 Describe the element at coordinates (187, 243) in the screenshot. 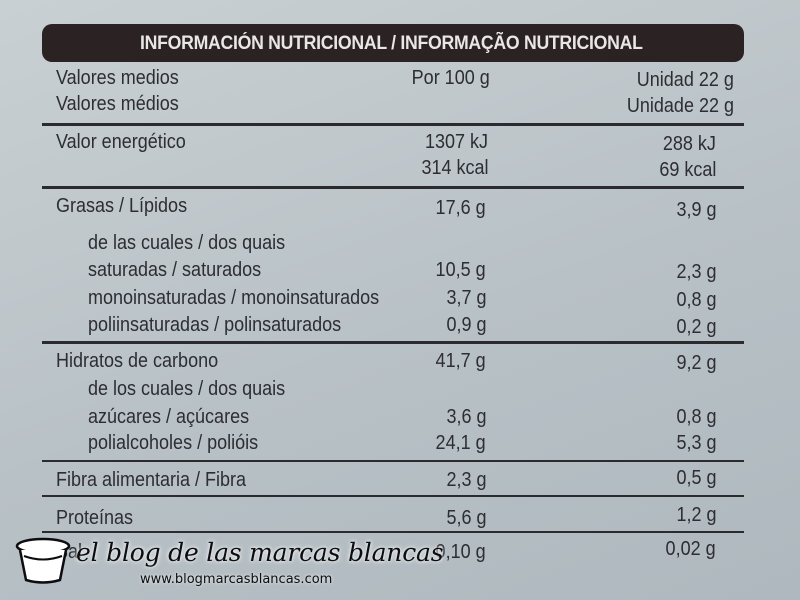

I see `fat-of-which: de las cuales / dos quais` at that location.